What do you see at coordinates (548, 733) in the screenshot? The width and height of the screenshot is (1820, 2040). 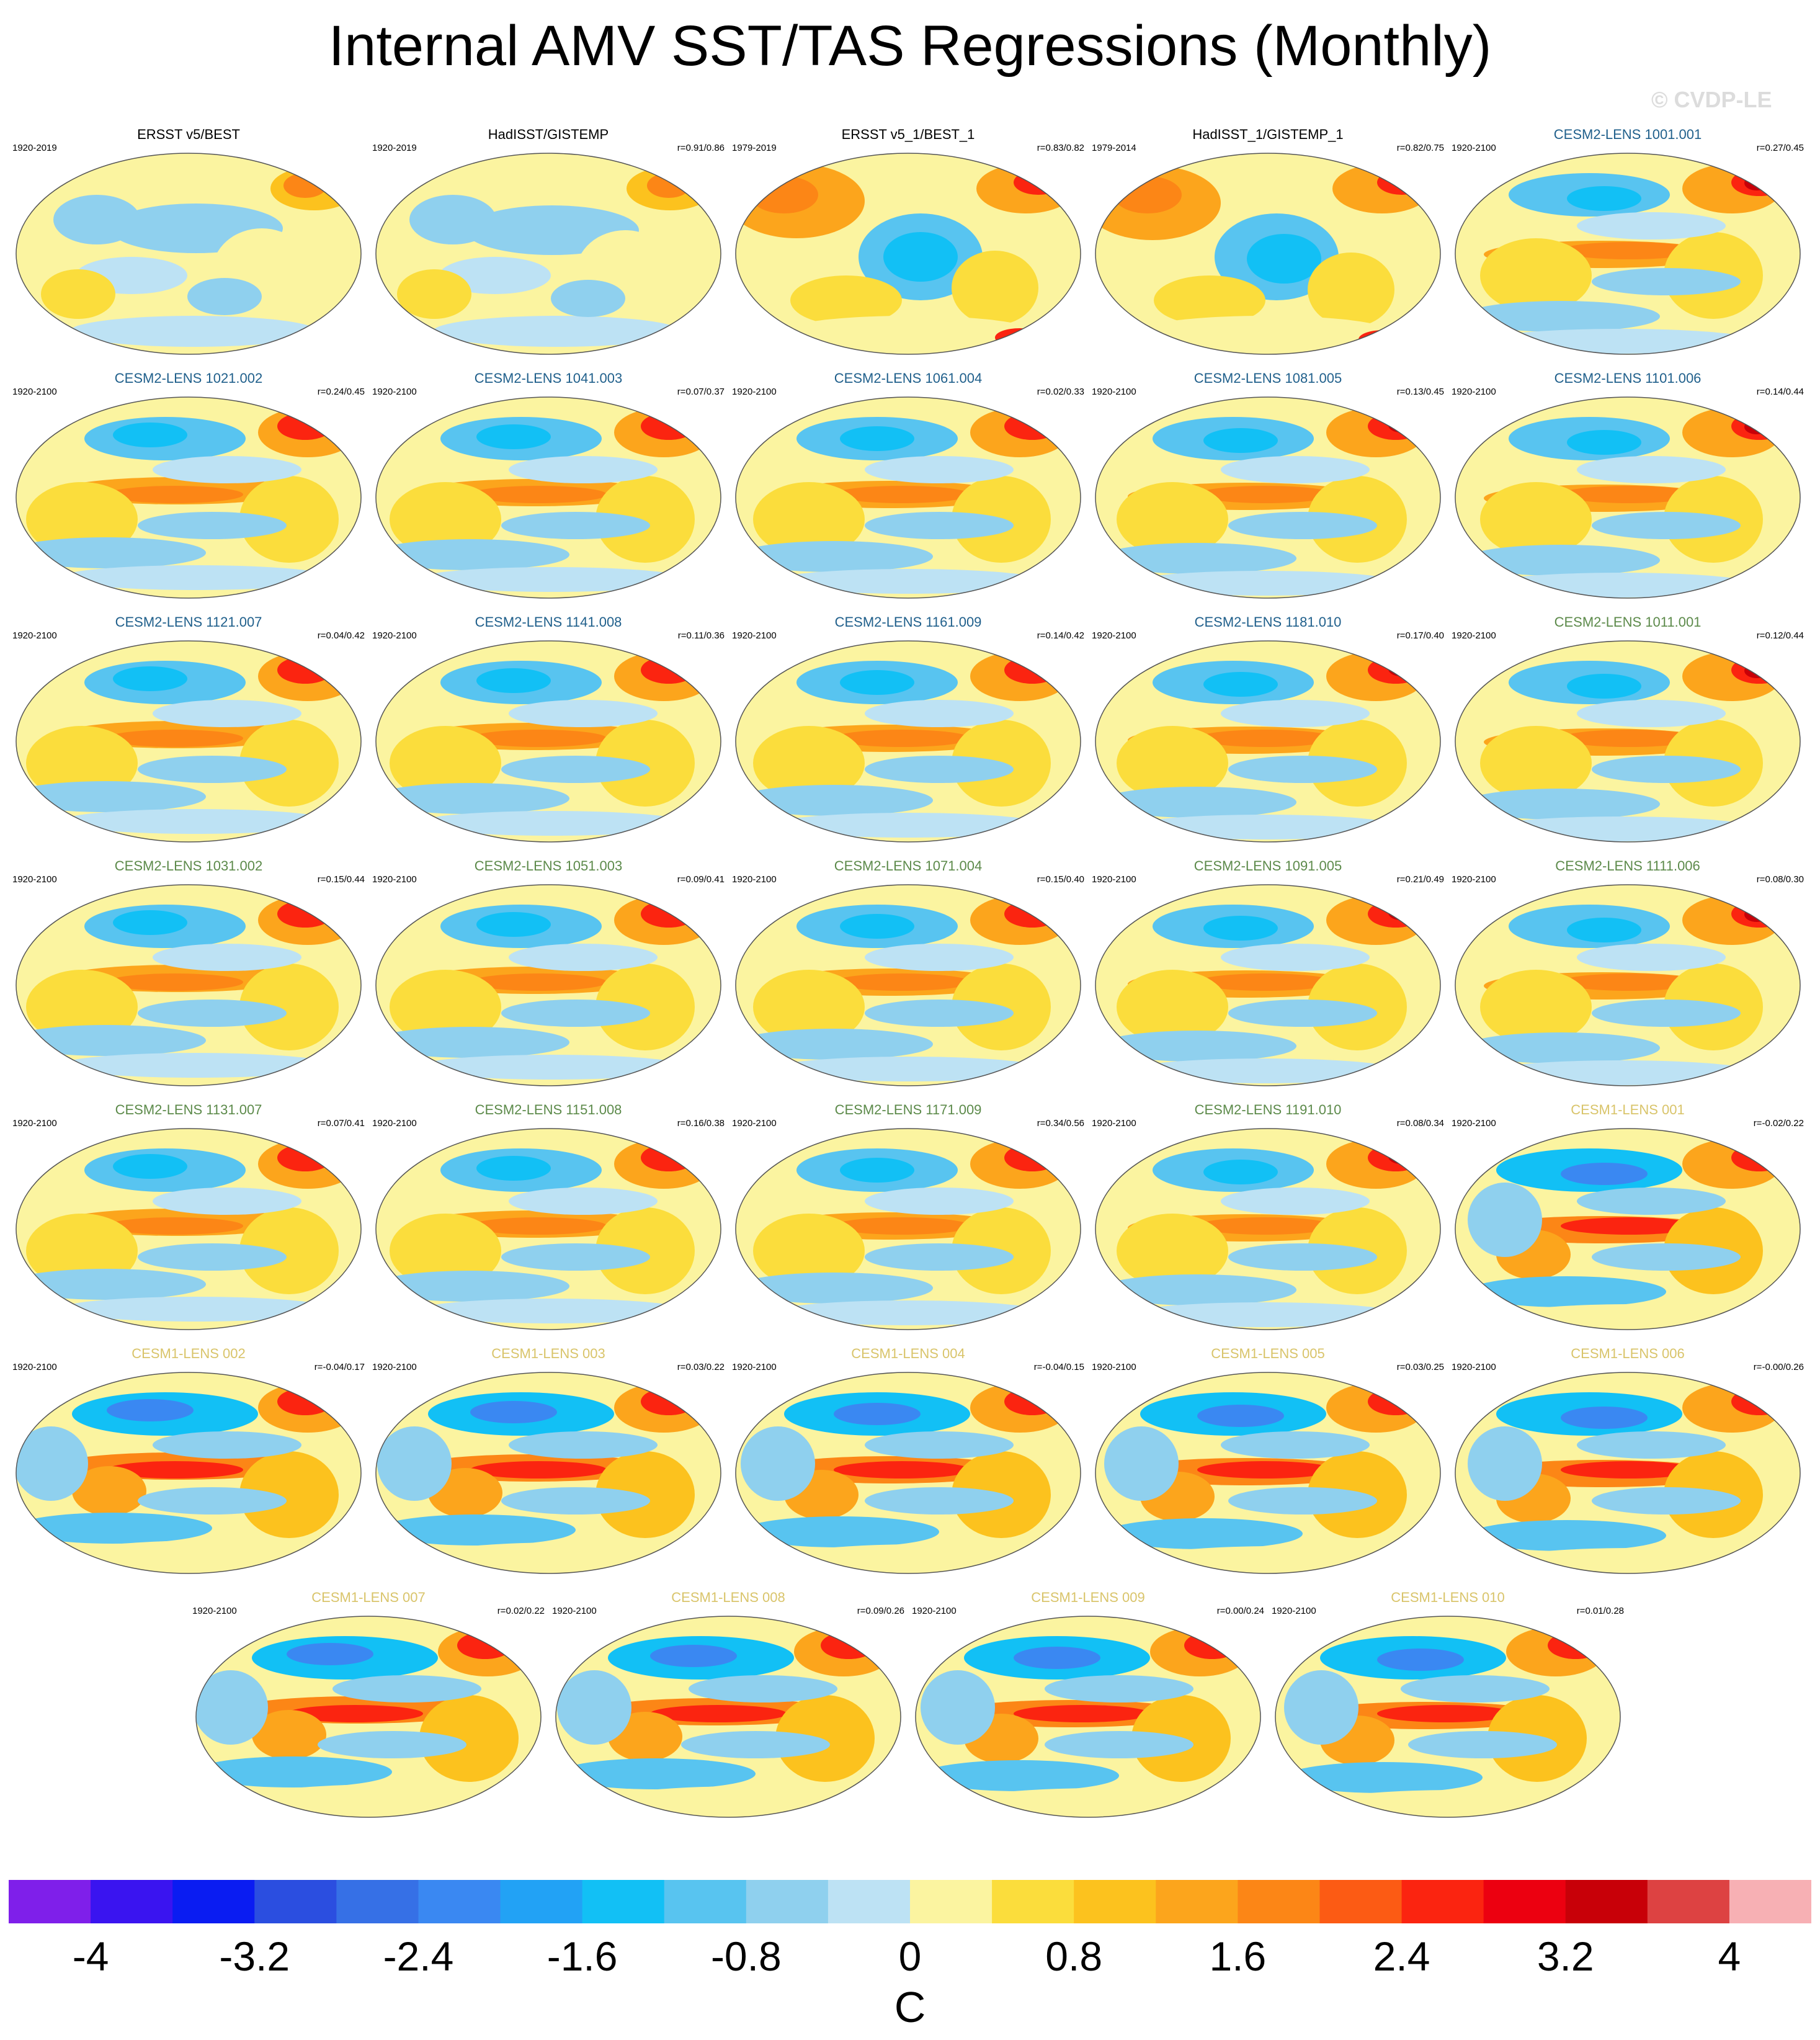 I see `map-panel: CESM2-LENS 1141.008 1920-2100 r=0.11/0.36` at bounding box center [548, 733].